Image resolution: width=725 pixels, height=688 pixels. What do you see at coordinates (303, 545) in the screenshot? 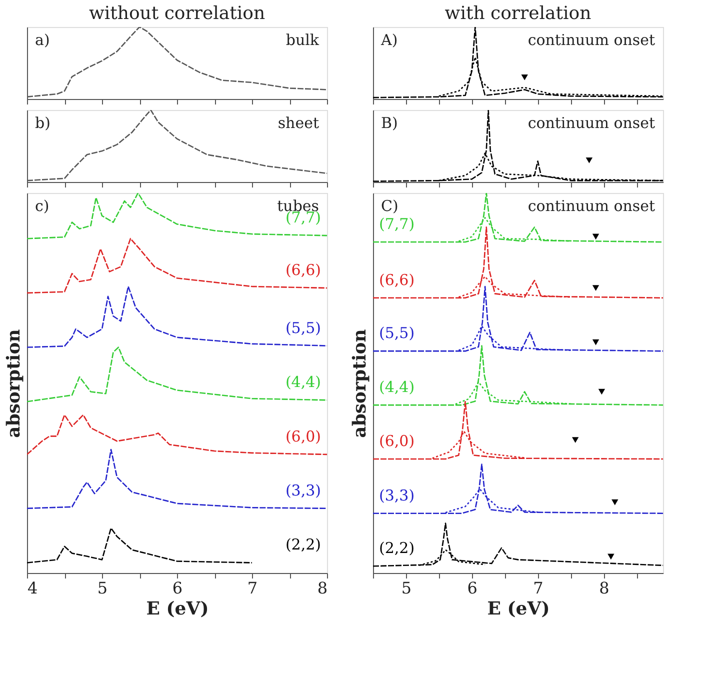
I see `text: (2,2)` at bounding box center [303, 545].